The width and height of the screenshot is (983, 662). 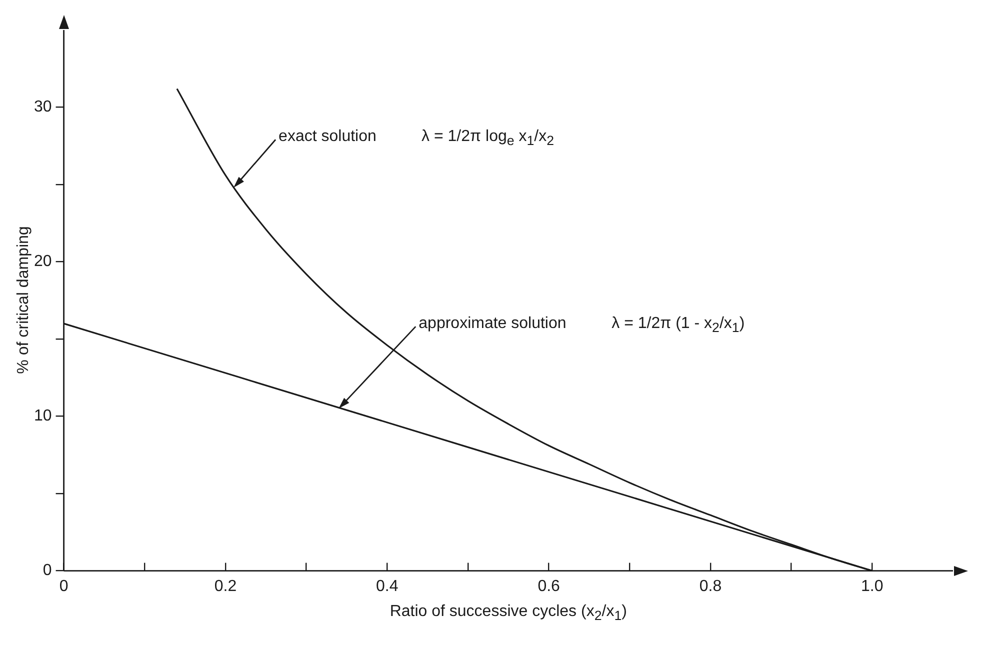 What do you see at coordinates (225, 586) in the screenshot?
I see `x-tick-label: 0.2` at bounding box center [225, 586].